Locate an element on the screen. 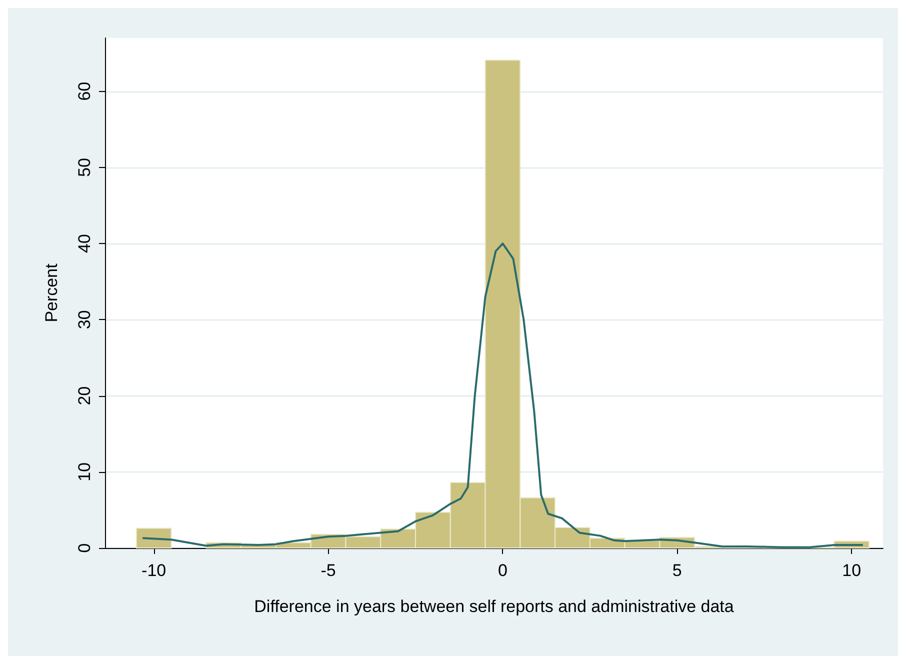 This screenshot has height=664, width=906. y-tick-label: 10 is located at coordinates (84, 472).